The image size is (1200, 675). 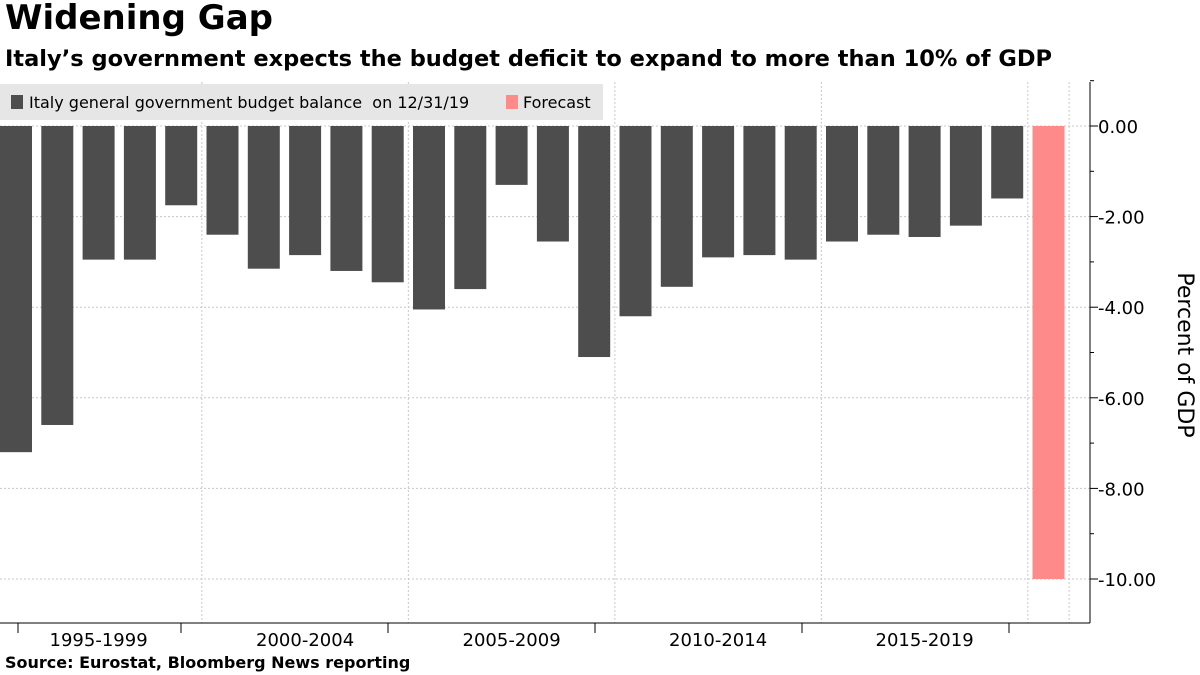 What do you see at coordinates (718, 192) in the screenshot?
I see `bar-actual-2012` at bounding box center [718, 192].